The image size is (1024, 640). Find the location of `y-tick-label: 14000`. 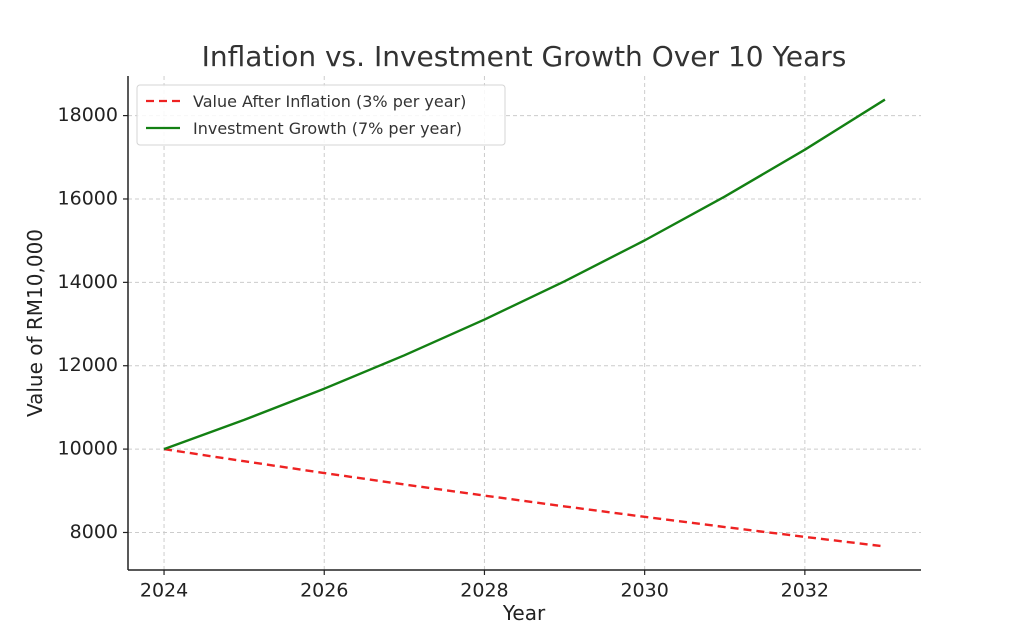

y-tick-label: 14000 is located at coordinates (88, 282).